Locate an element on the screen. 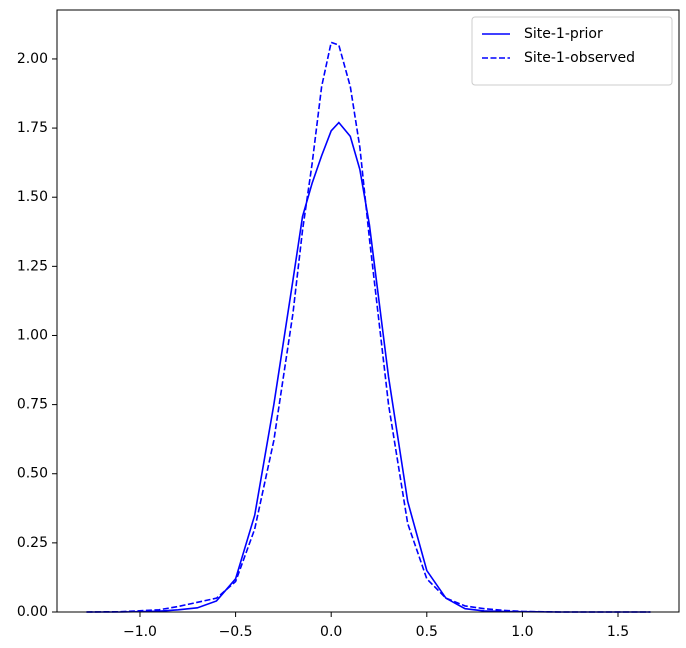 The height and width of the screenshot is (648, 686). x-tick-label: 0.5 is located at coordinates (427, 632).